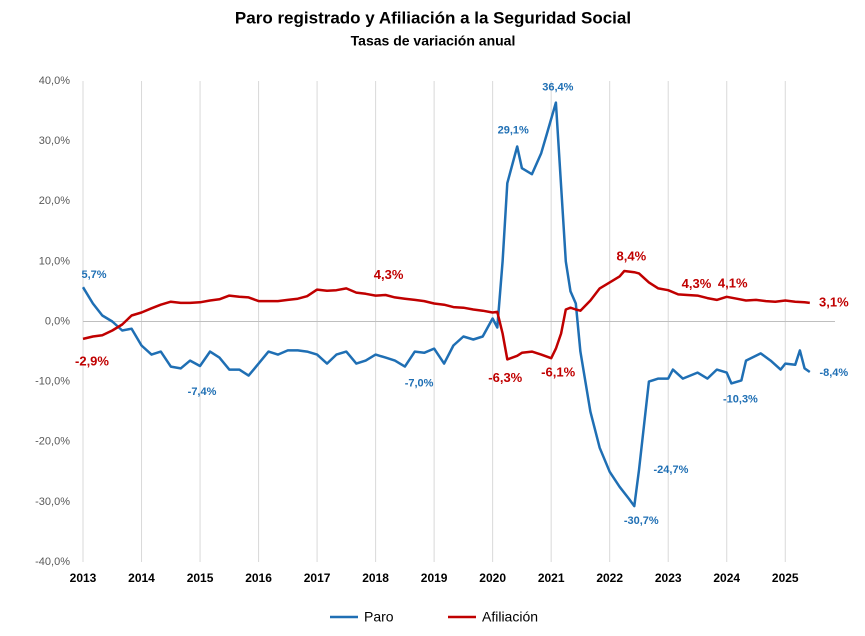  What do you see at coordinates (379, 617) in the screenshot?
I see `legend-label: Paro` at bounding box center [379, 617].